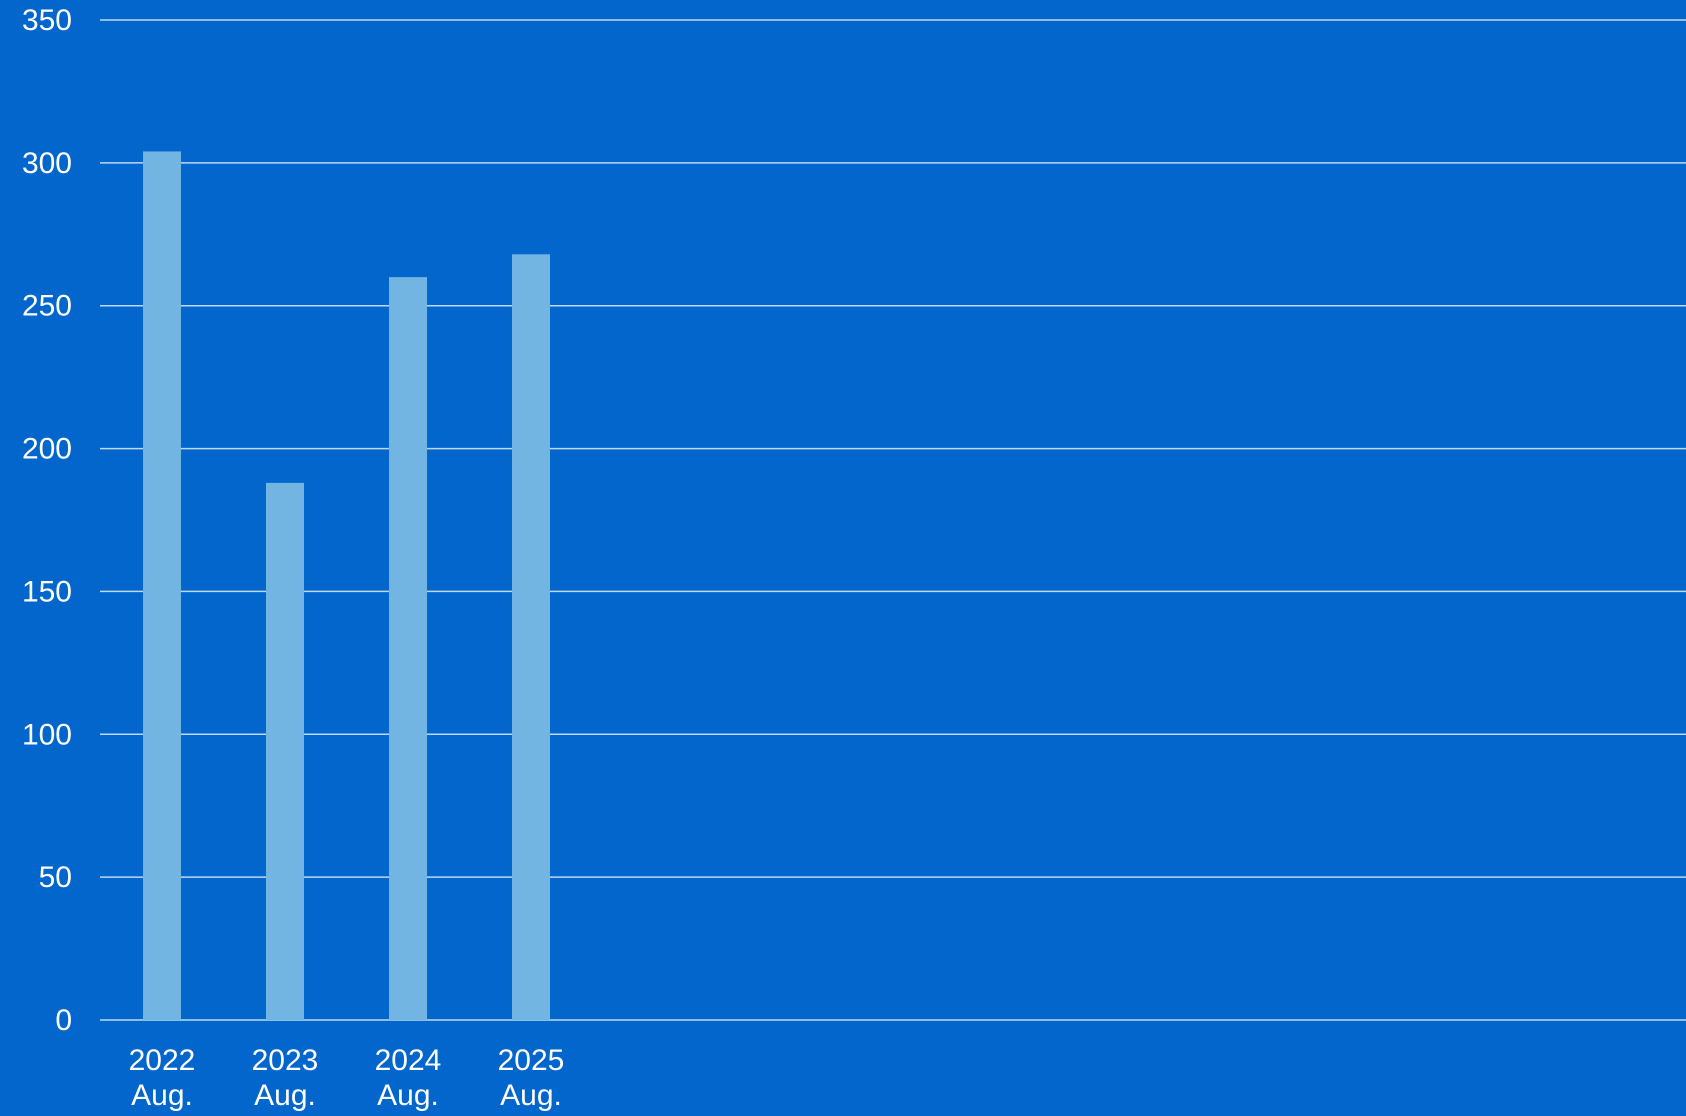 The image size is (1686, 1116). I want to click on x-category-year-label: 2022, so click(162, 1060).